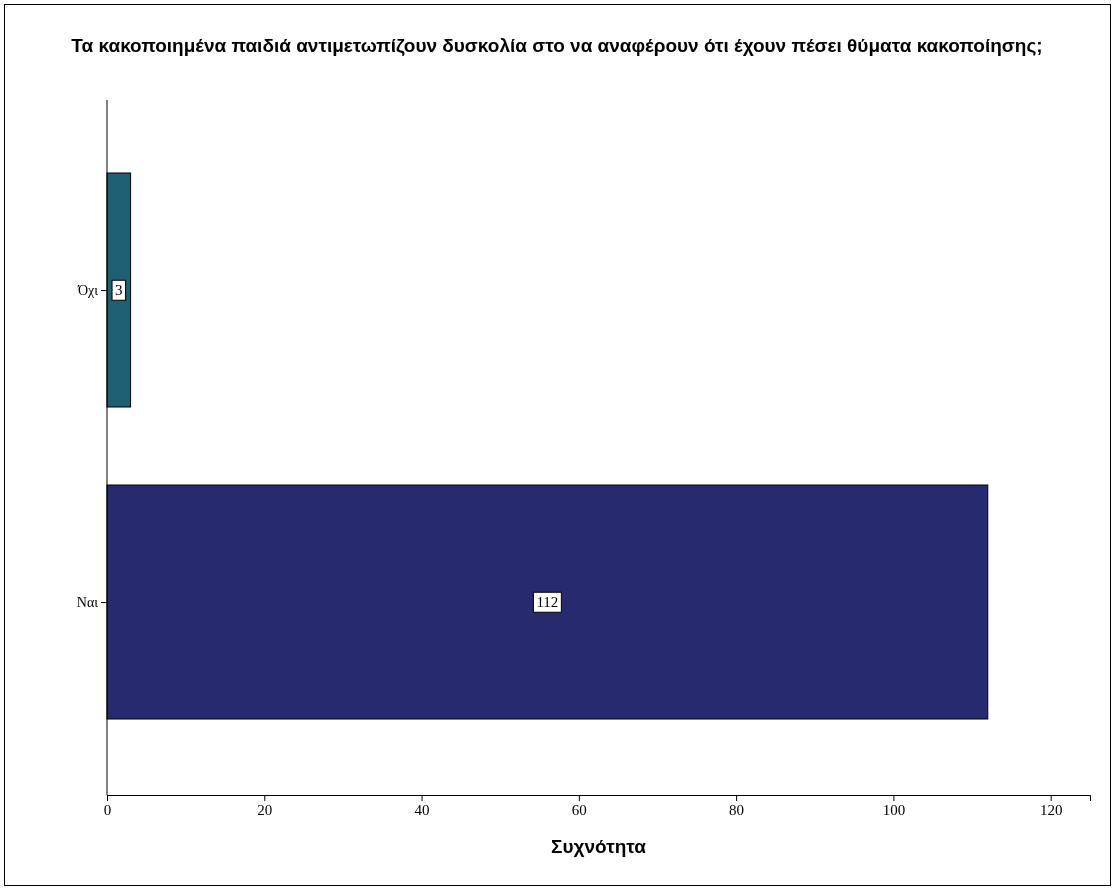  What do you see at coordinates (579, 809) in the screenshot?
I see `x-tick-label: 60` at bounding box center [579, 809].